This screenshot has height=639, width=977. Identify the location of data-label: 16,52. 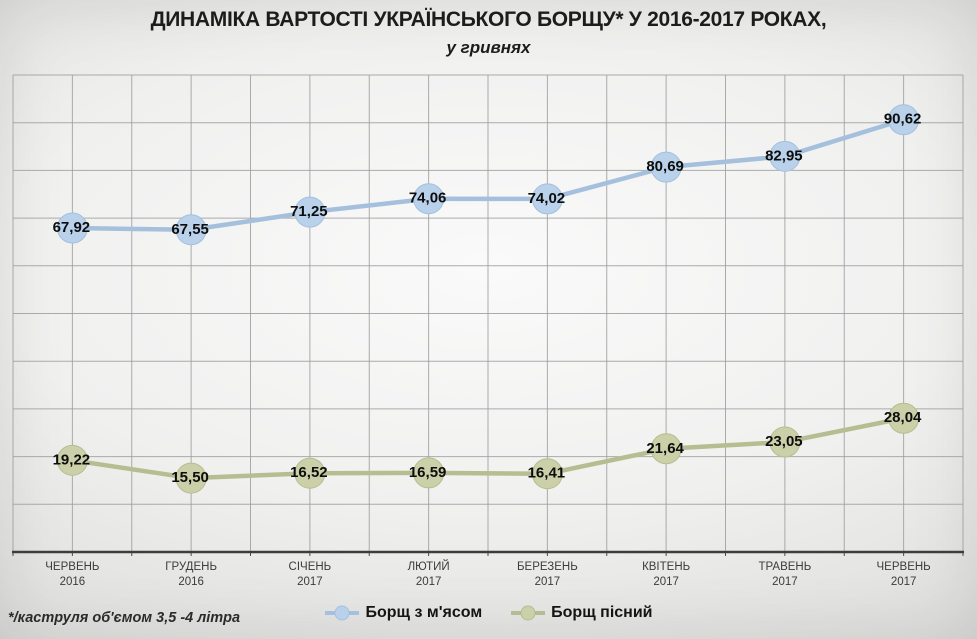
(309, 472).